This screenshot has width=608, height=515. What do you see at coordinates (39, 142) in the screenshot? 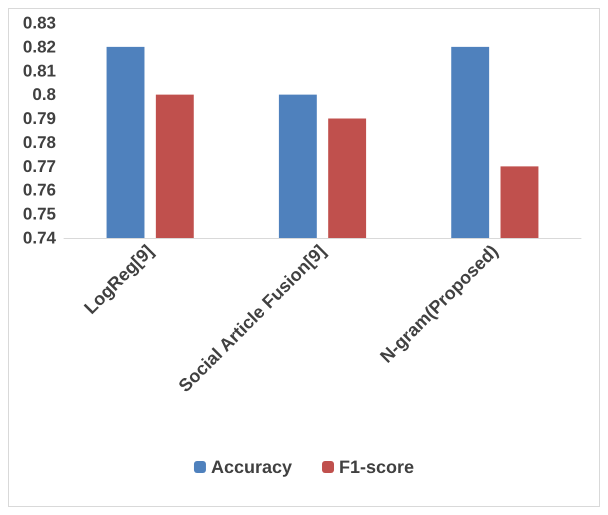
I see `y-tick-label: 0.78` at bounding box center [39, 142].